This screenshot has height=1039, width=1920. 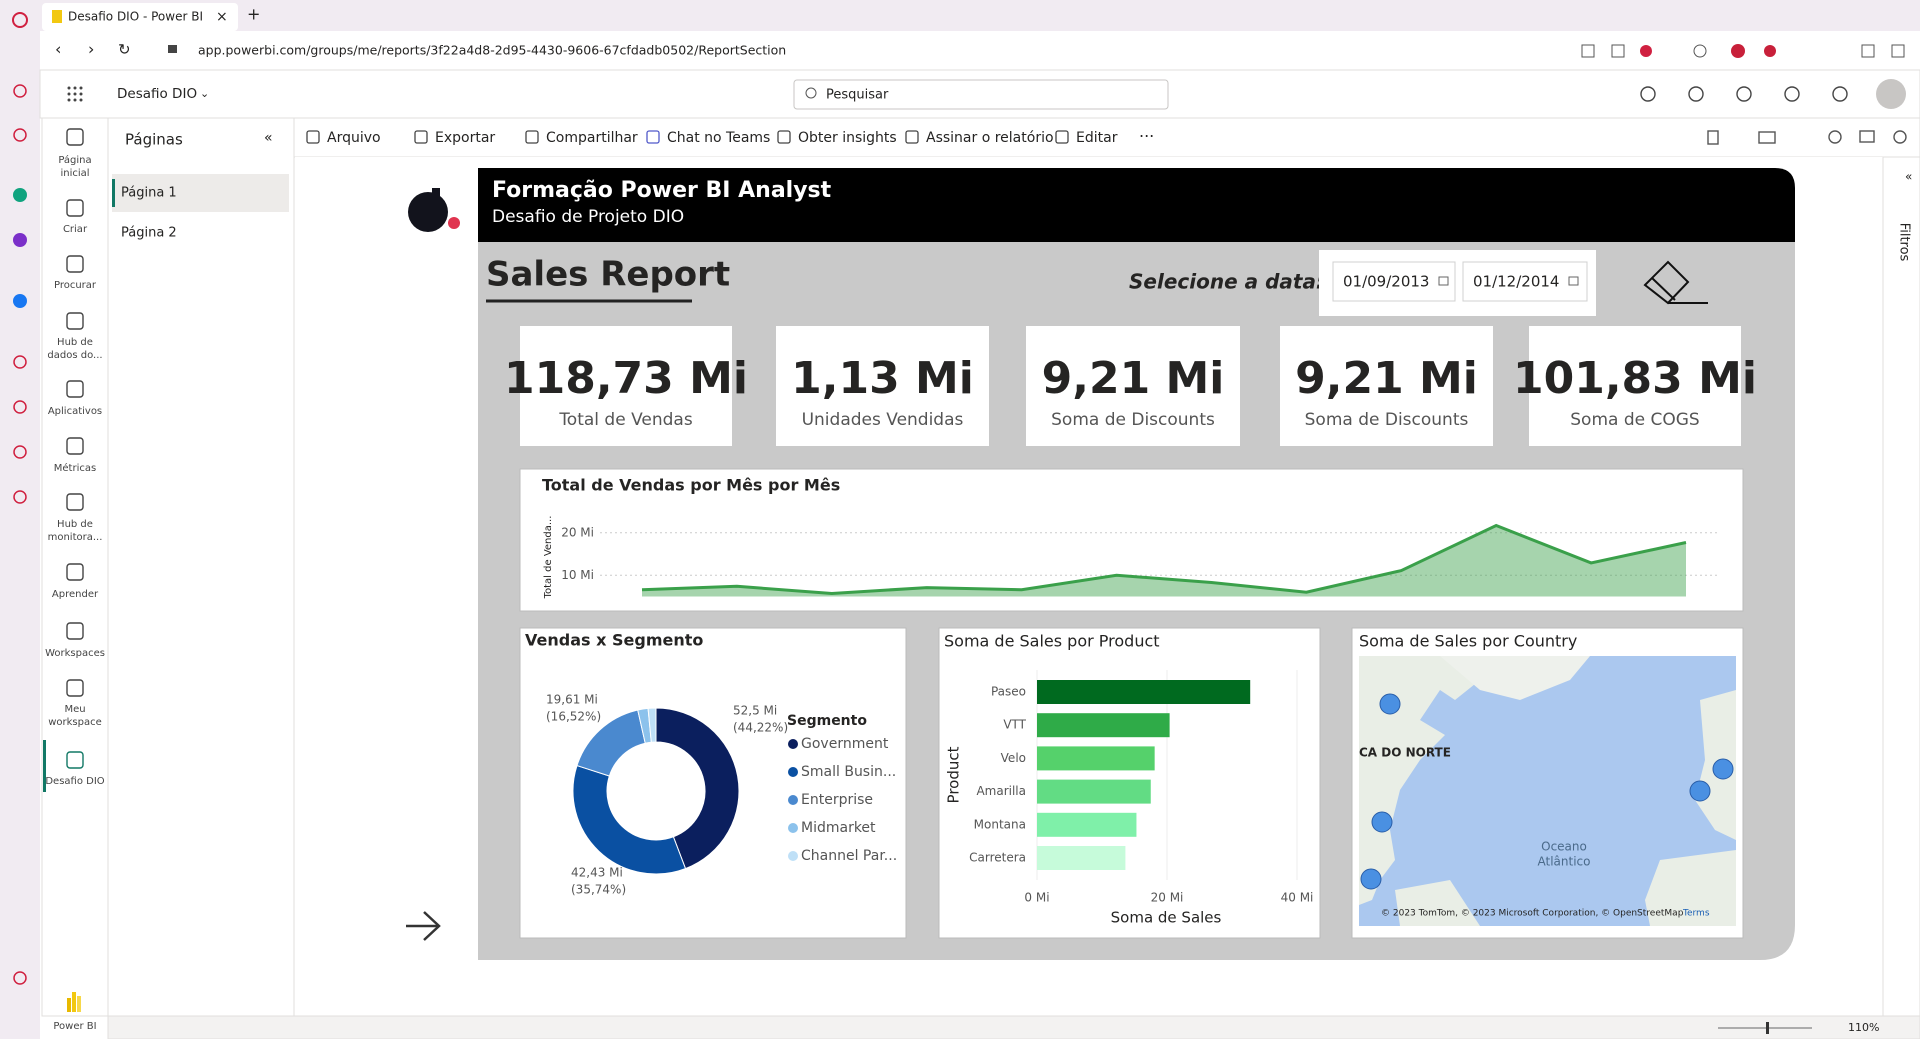 What do you see at coordinates (354, 138) in the screenshot?
I see `toolbar-button: Arquivo` at bounding box center [354, 138].